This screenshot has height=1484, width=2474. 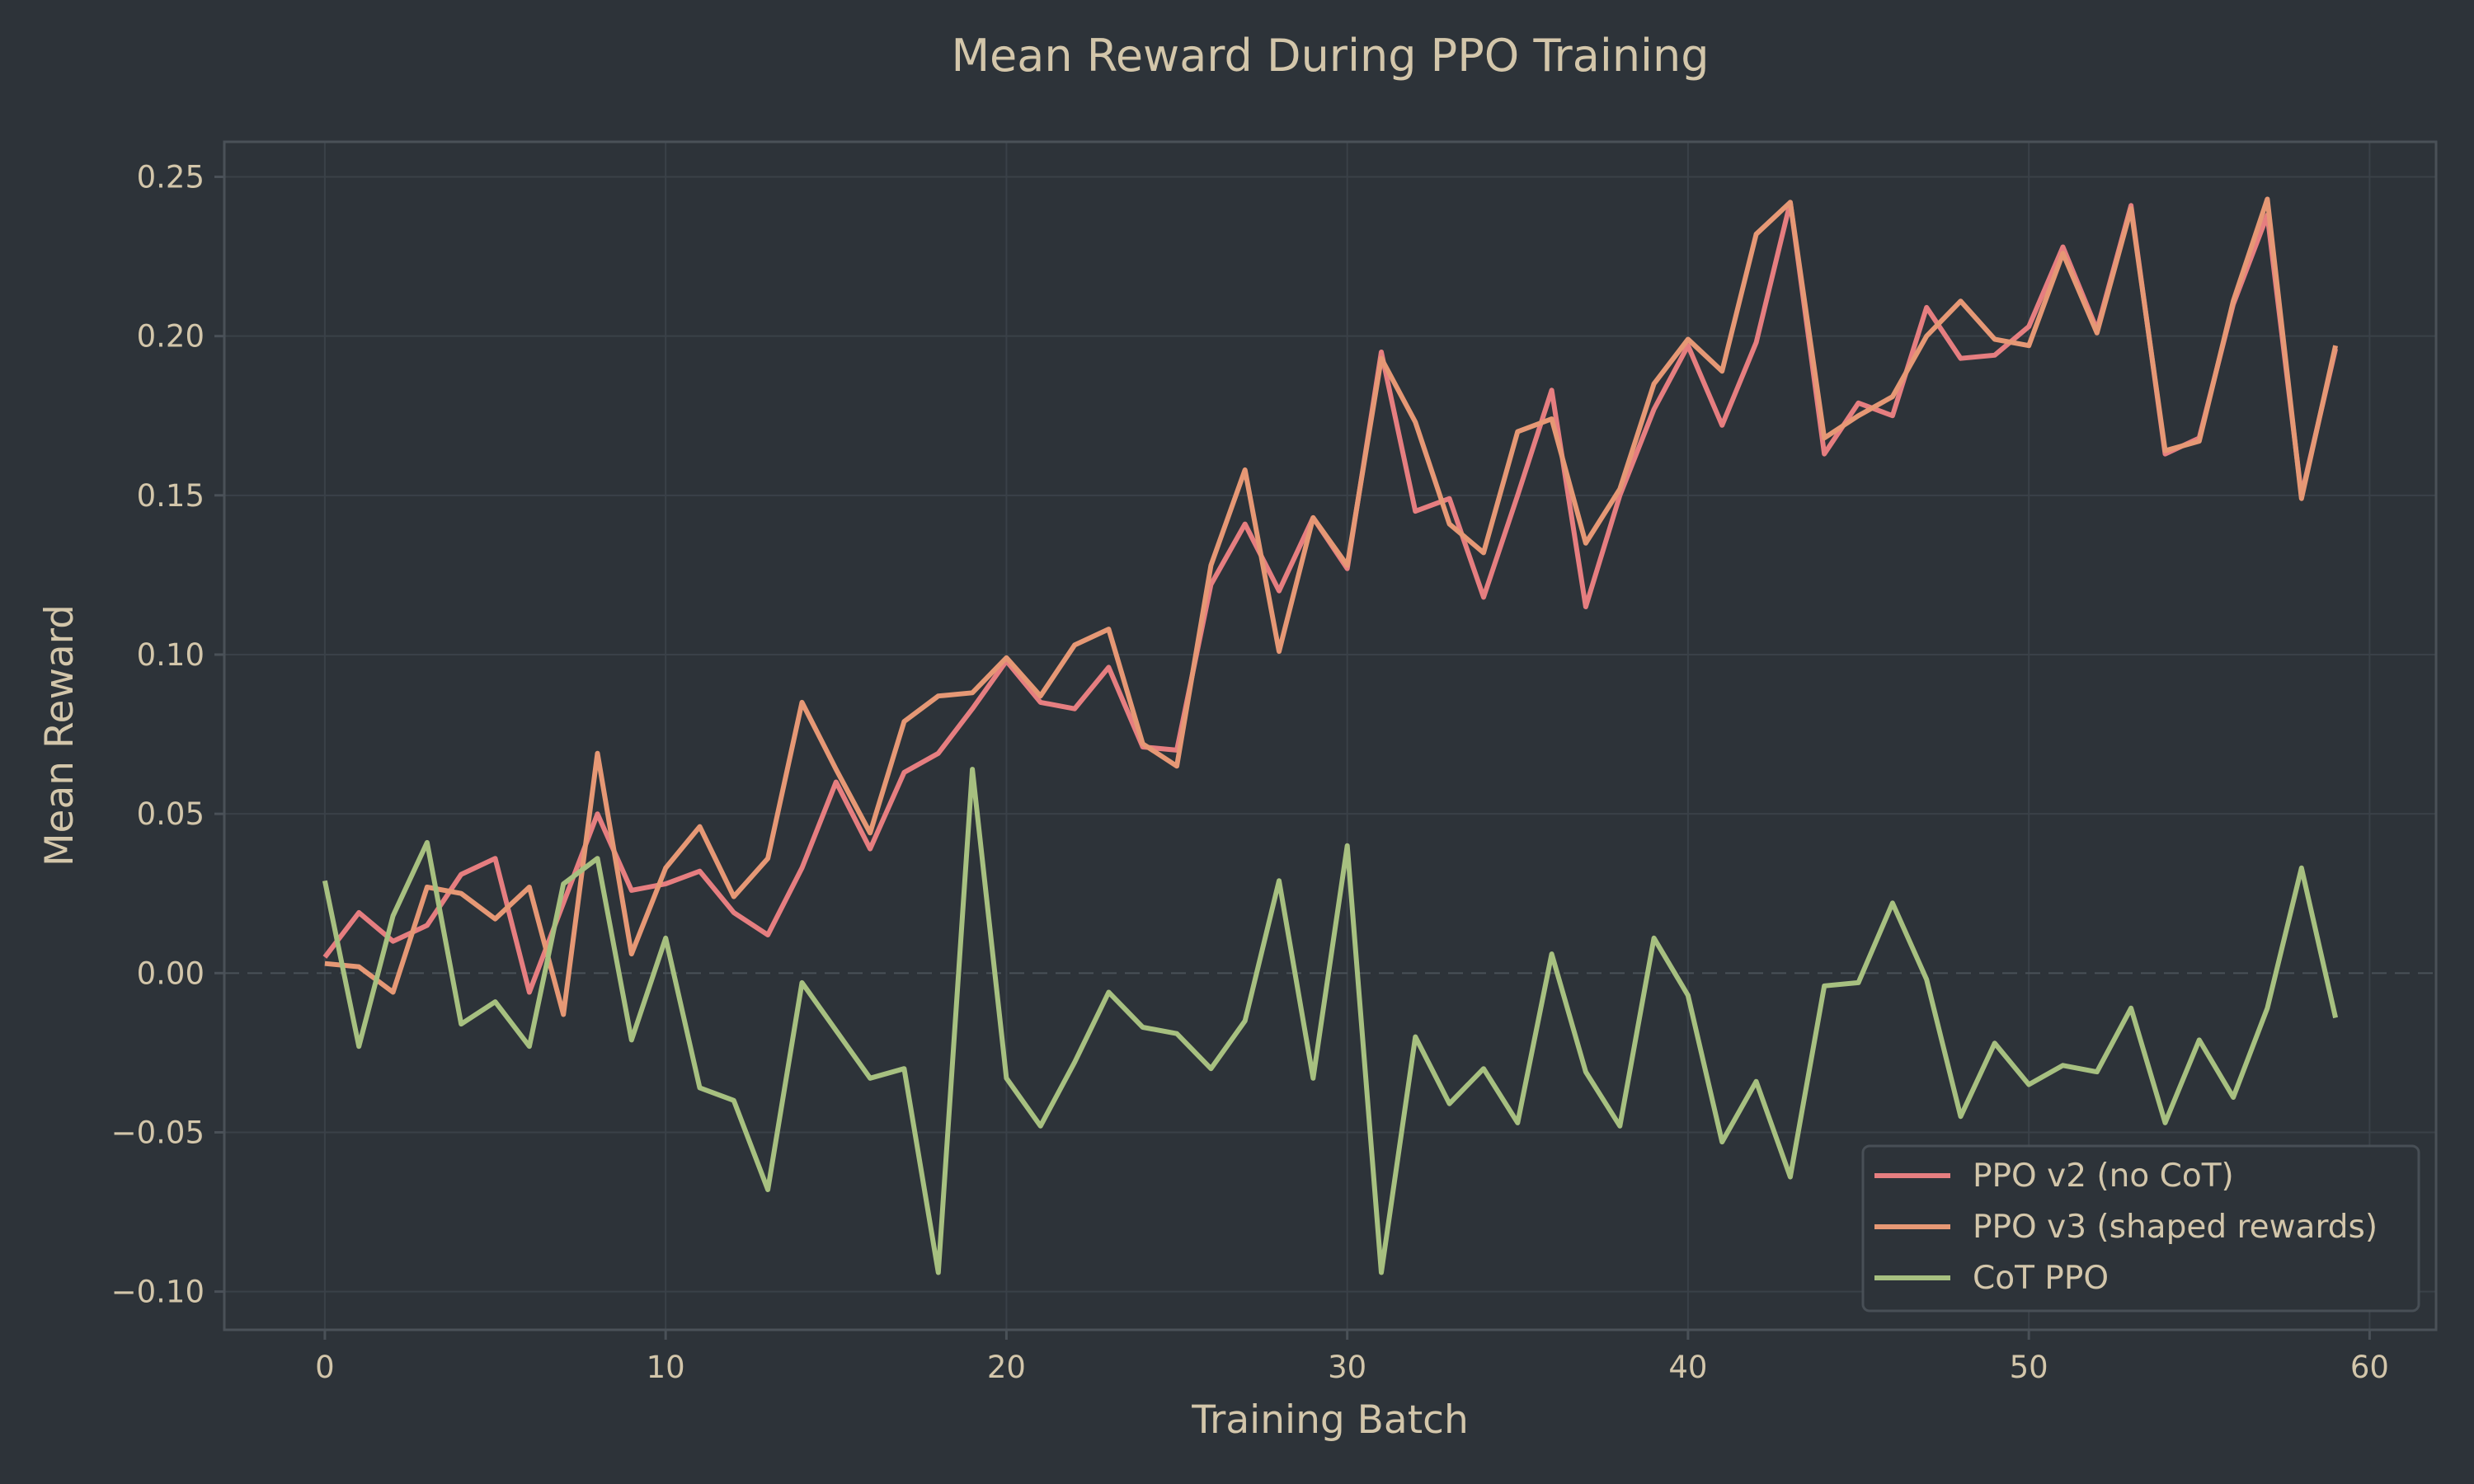 What do you see at coordinates (171, 973) in the screenshot?
I see `y-tick-label: 0.00` at bounding box center [171, 973].